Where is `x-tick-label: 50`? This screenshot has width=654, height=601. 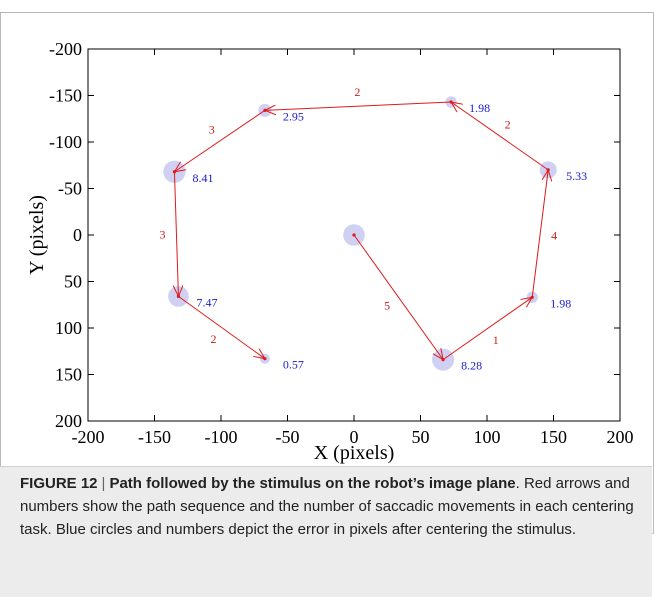 x-tick-label: 50 is located at coordinates (421, 437).